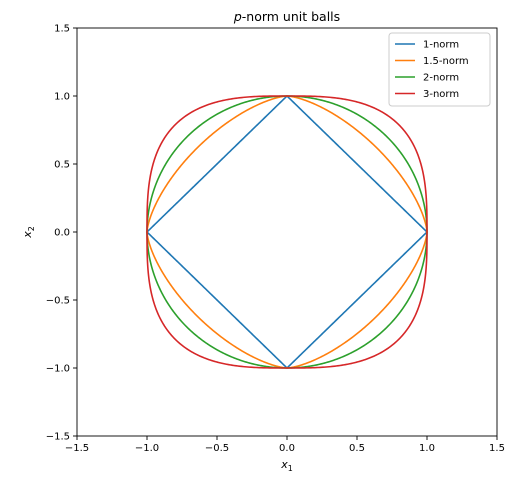 This screenshot has height=486, width=514. I want to click on y-axis-label: x2, so click(28, 232).